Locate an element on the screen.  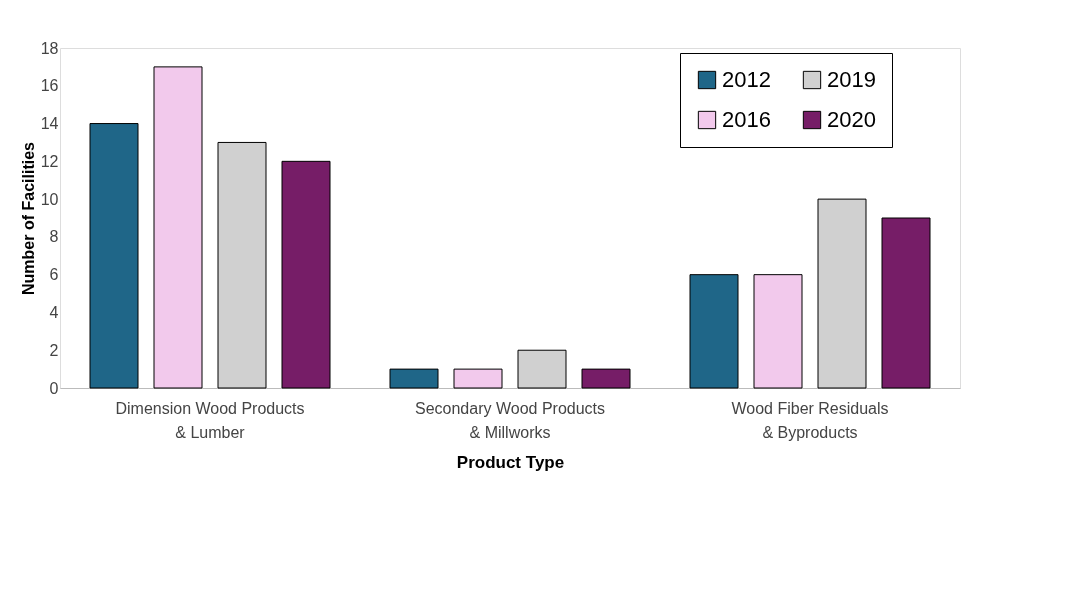
y-tick-label: 16 is located at coordinates (49, 86).